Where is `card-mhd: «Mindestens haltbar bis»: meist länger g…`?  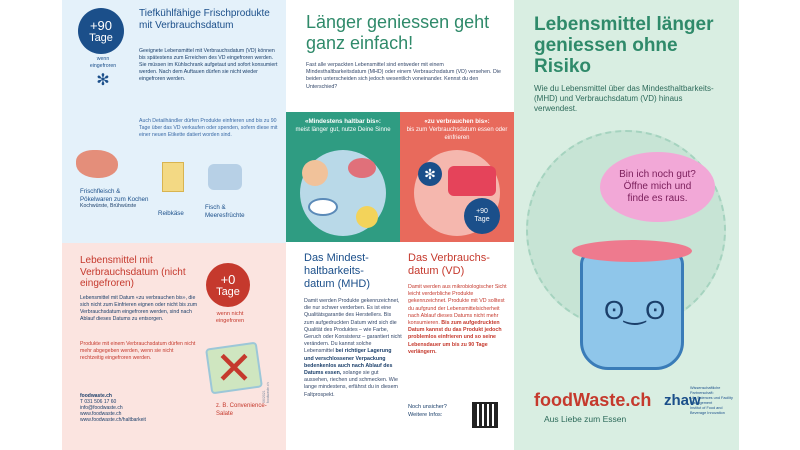
card-mhd: «Mindestens haltbar bis»: meist länger g… is located at coordinates (343, 177).